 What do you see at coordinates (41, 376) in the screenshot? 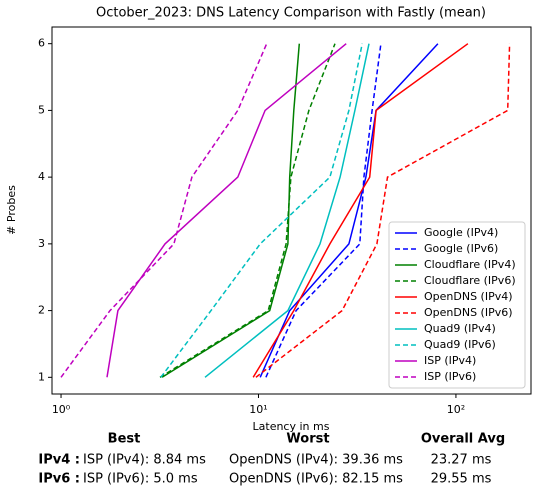
I see `y-tick-label: 1` at bounding box center [41, 376].